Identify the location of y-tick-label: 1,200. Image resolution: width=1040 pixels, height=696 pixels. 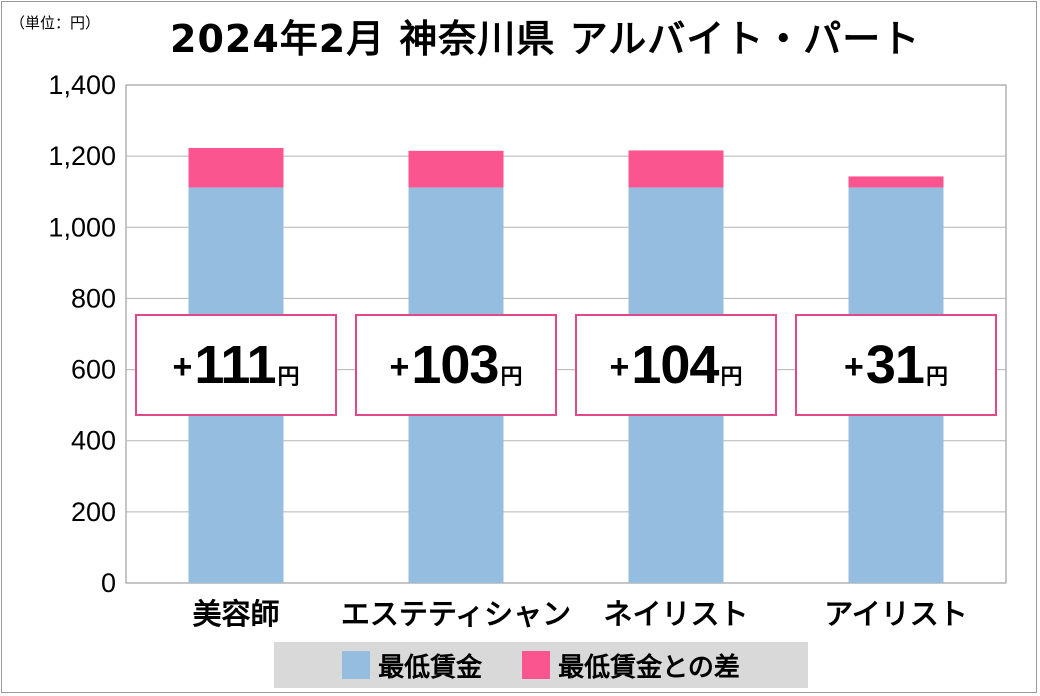
(82, 156).